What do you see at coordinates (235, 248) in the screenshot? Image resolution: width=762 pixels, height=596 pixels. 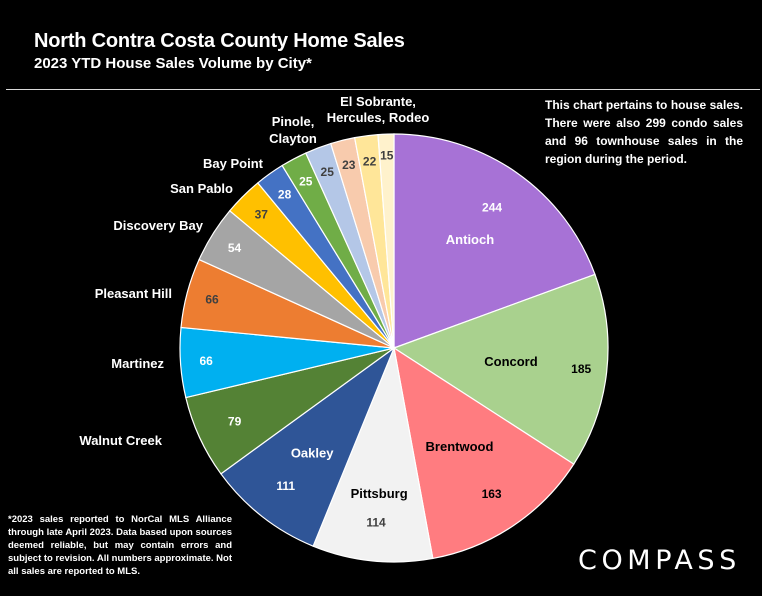 I see `value-label: 54` at bounding box center [235, 248].